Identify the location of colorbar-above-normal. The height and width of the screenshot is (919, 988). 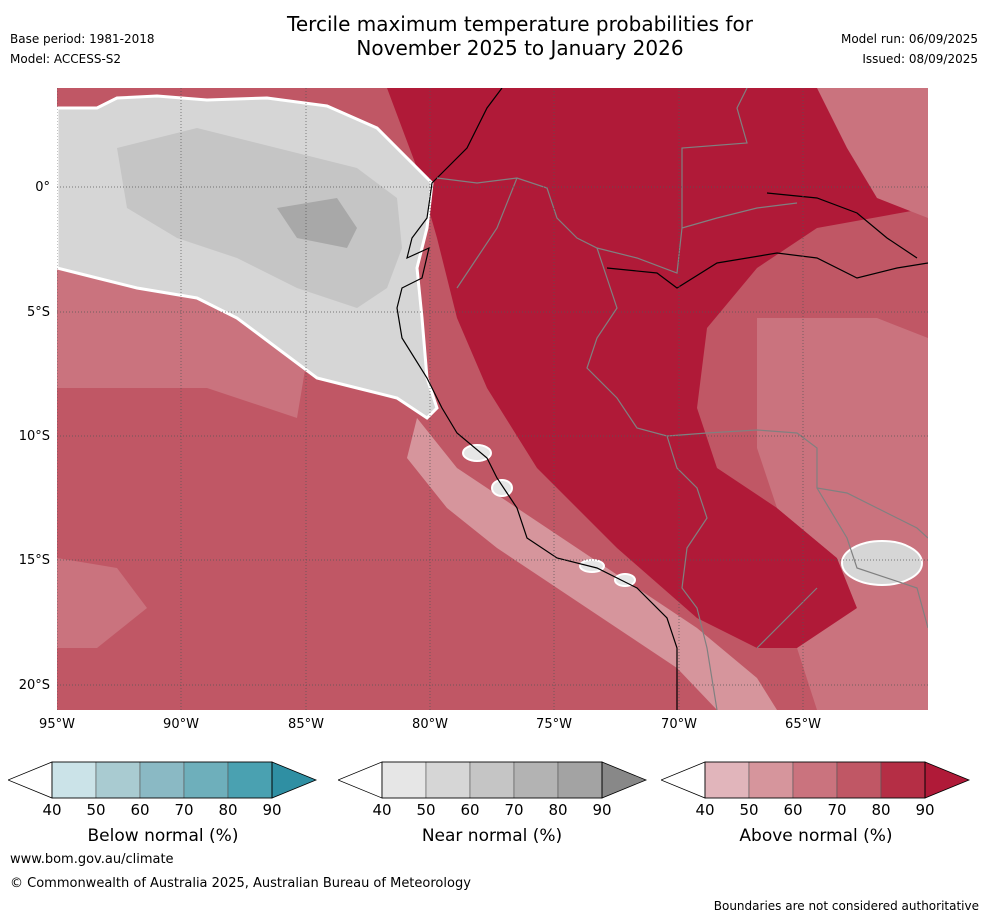
(816, 780).